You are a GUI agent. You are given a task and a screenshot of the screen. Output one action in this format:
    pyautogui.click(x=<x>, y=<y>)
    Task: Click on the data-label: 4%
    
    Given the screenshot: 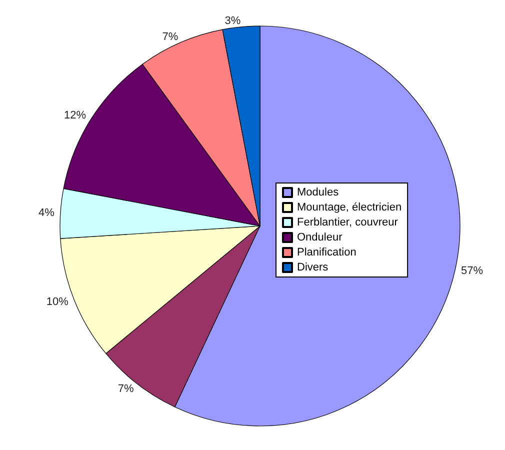 What is the action you would take?
    pyautogui.click(x=46, y=213)
    